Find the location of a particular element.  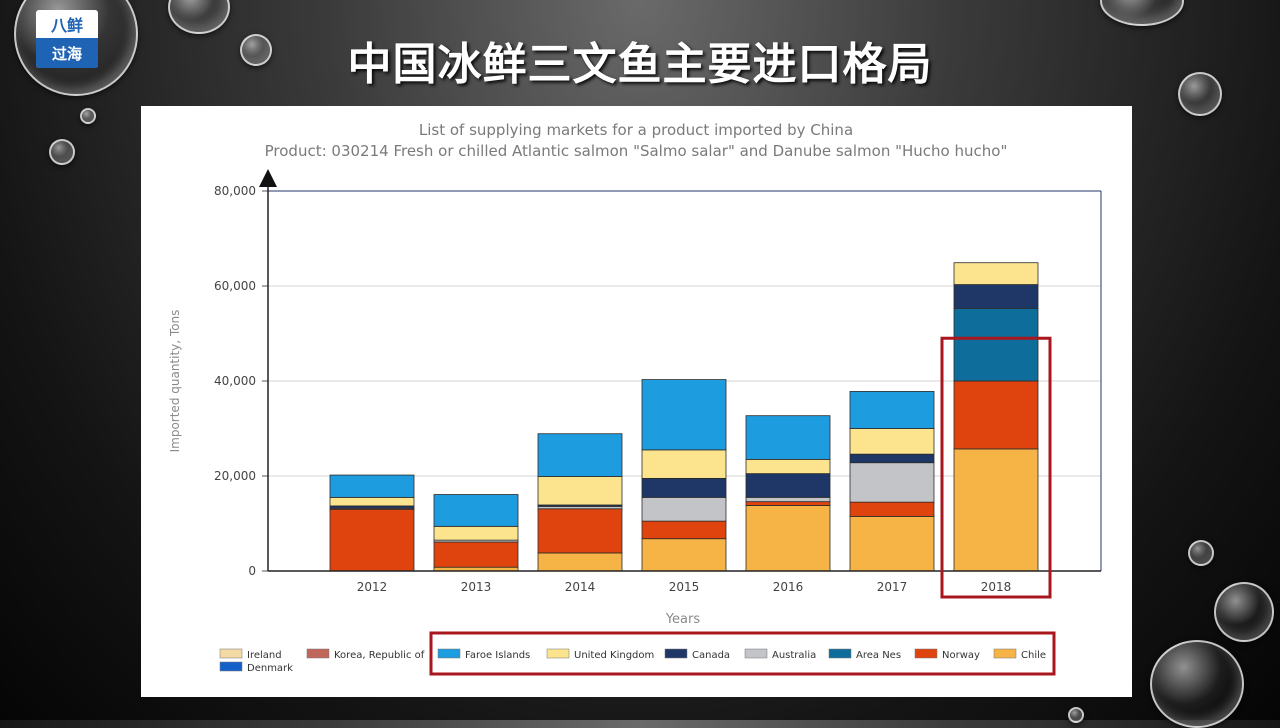

highlight-box-2018 is located at coordinates (996, 467).